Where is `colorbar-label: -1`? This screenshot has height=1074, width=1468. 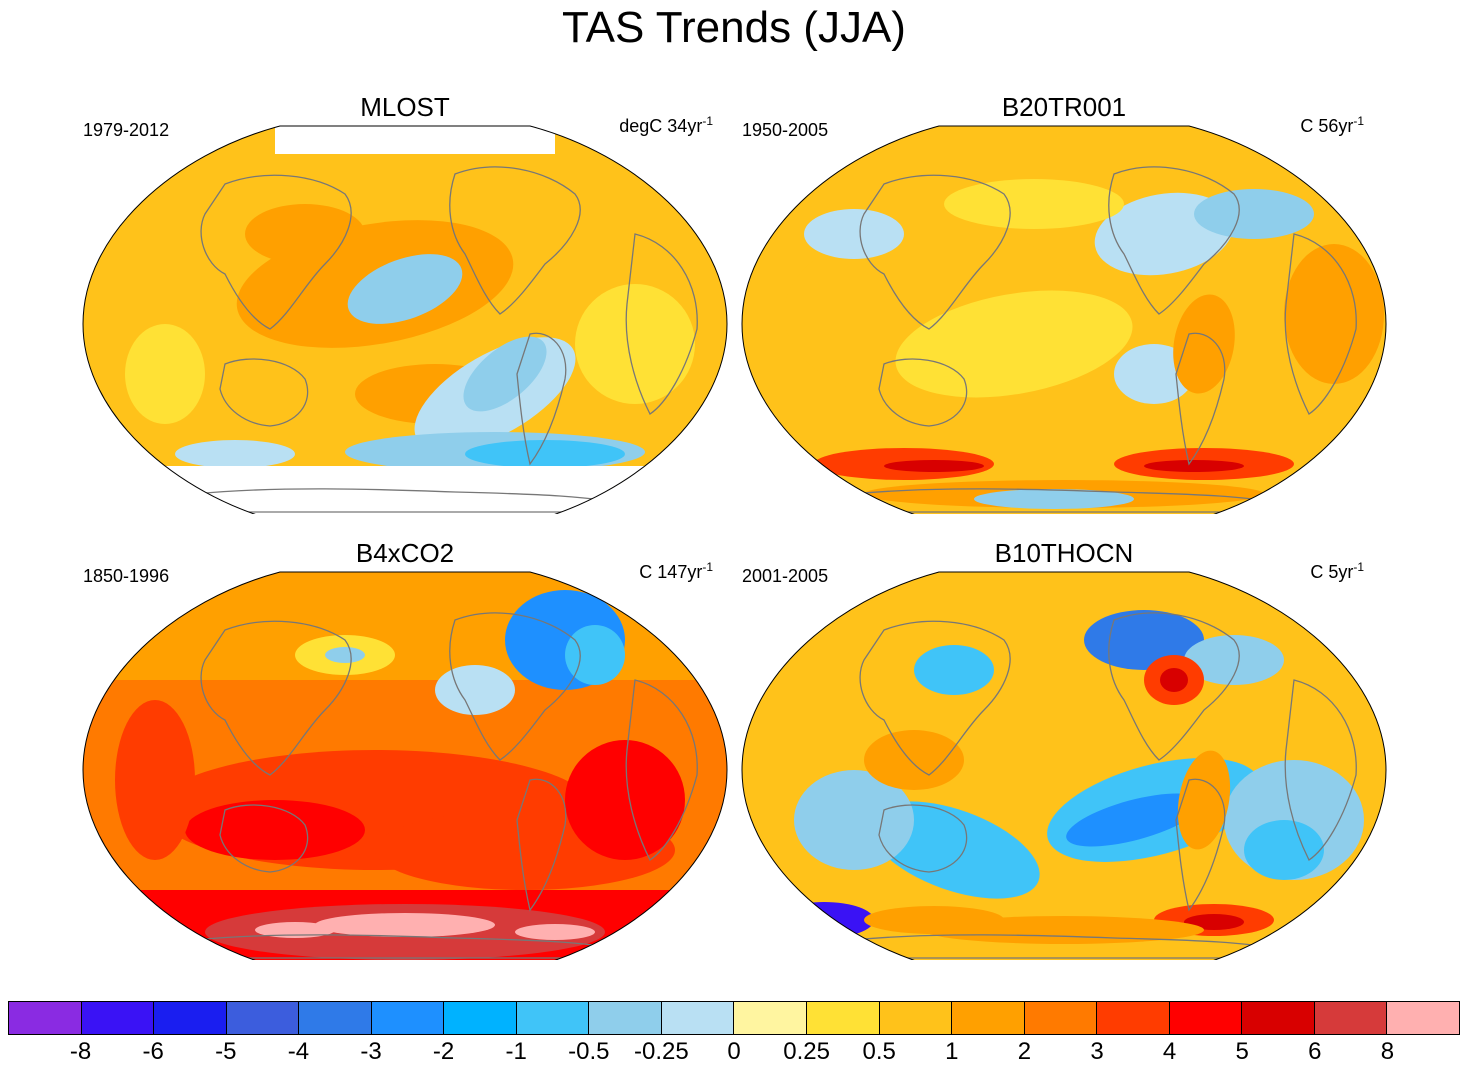 colorbar-label: -1 is located at coordinates (516, 1051).